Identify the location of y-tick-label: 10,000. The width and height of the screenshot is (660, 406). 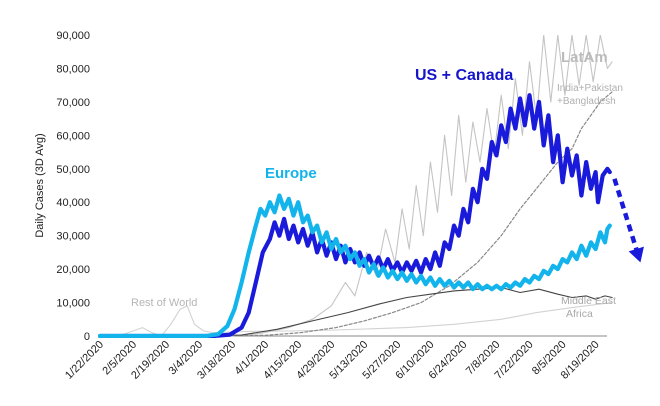
(73, 304).